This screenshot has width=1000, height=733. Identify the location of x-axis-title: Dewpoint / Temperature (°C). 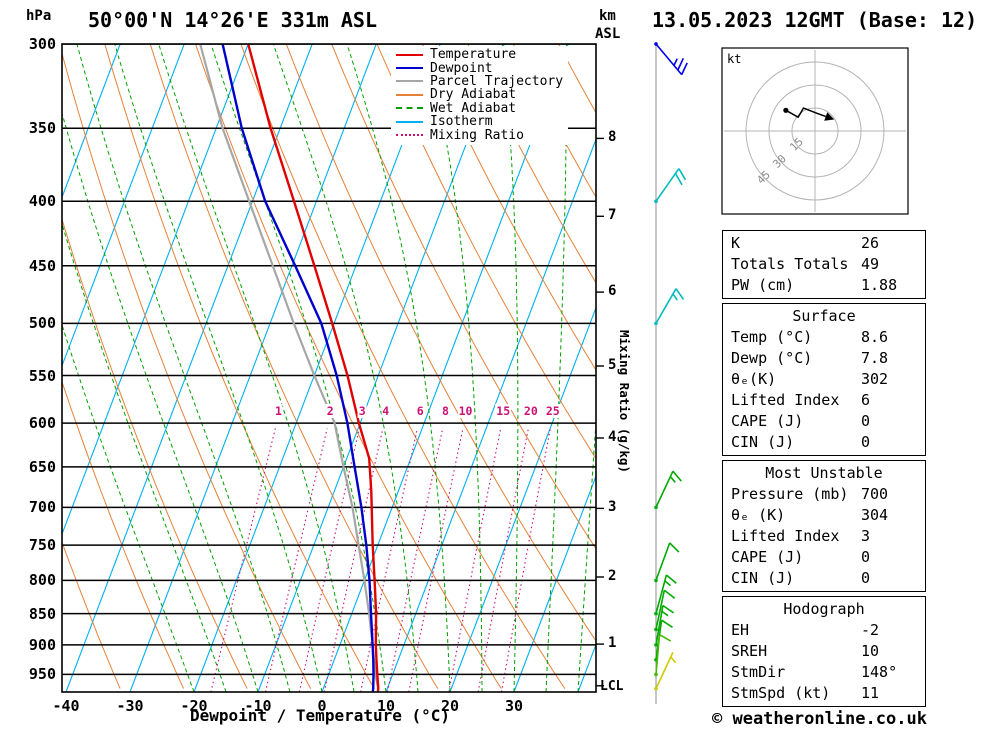
(320, 715).